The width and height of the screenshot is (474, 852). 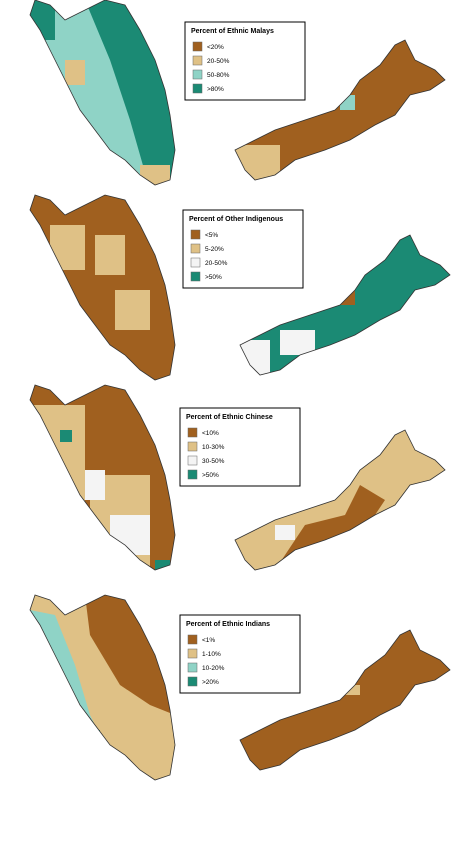 What do you see at coordinates (236, 219) in the screenshot?
I see `legend-title: Percent of Other Indigenous` at bounding box center [236, 219].